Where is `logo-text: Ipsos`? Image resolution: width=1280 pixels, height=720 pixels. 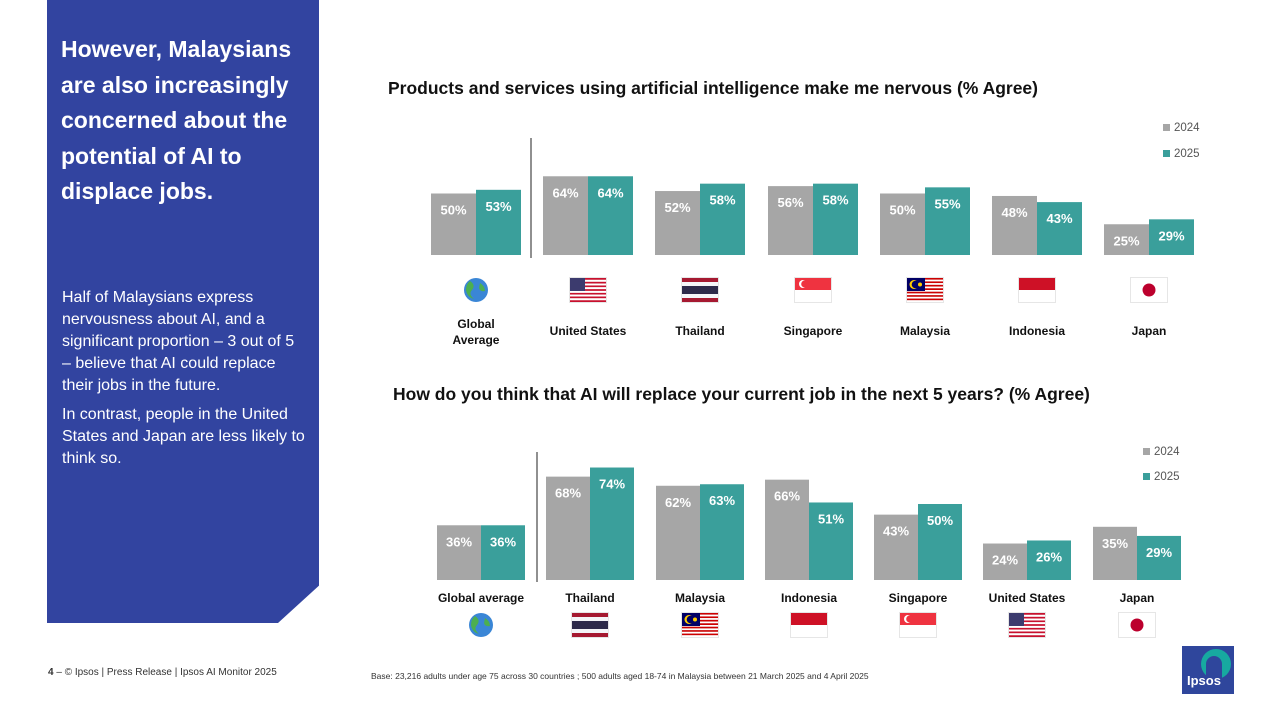 logo-text: Ipsos is located at coordinates (1204, 680).